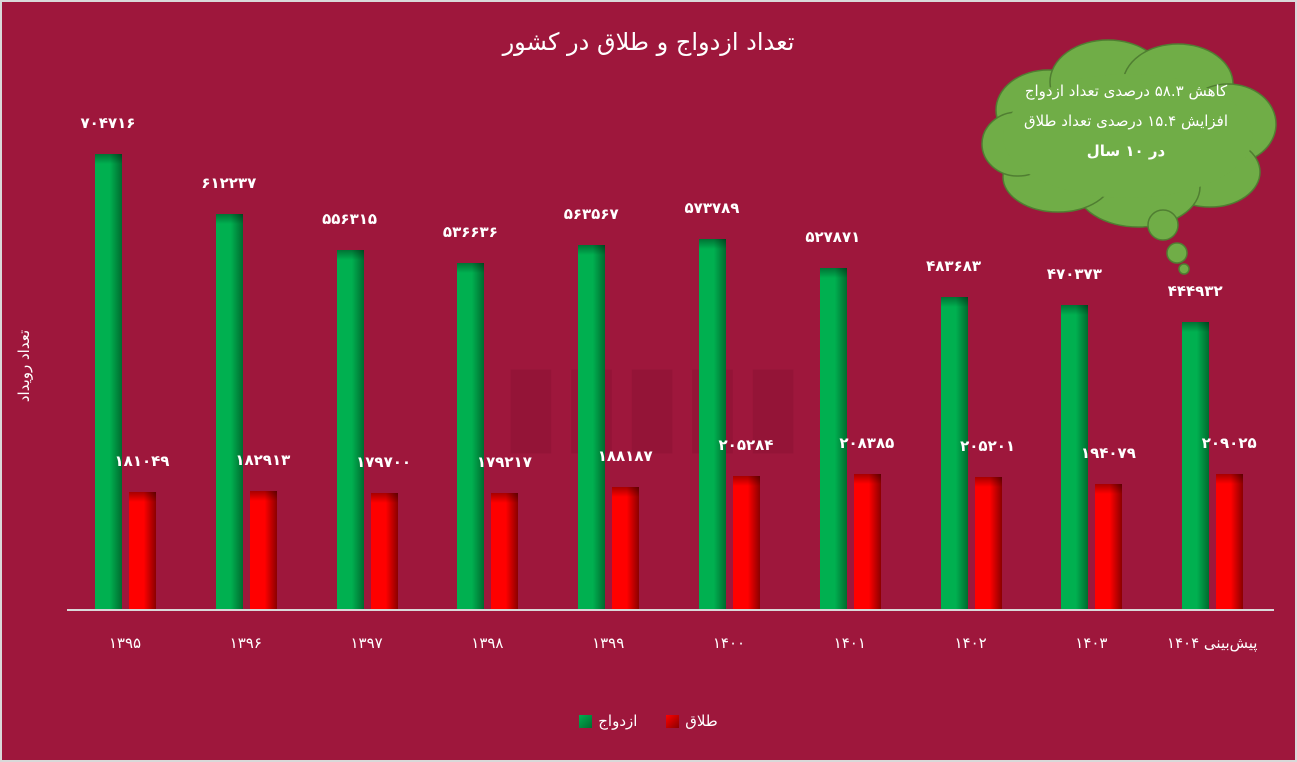 This screenshot has width=1297, height=762. Describe the element at coordinates (24, 366) in the screenshot. I see `y-axis-label: تعداد رویداد` at that location.